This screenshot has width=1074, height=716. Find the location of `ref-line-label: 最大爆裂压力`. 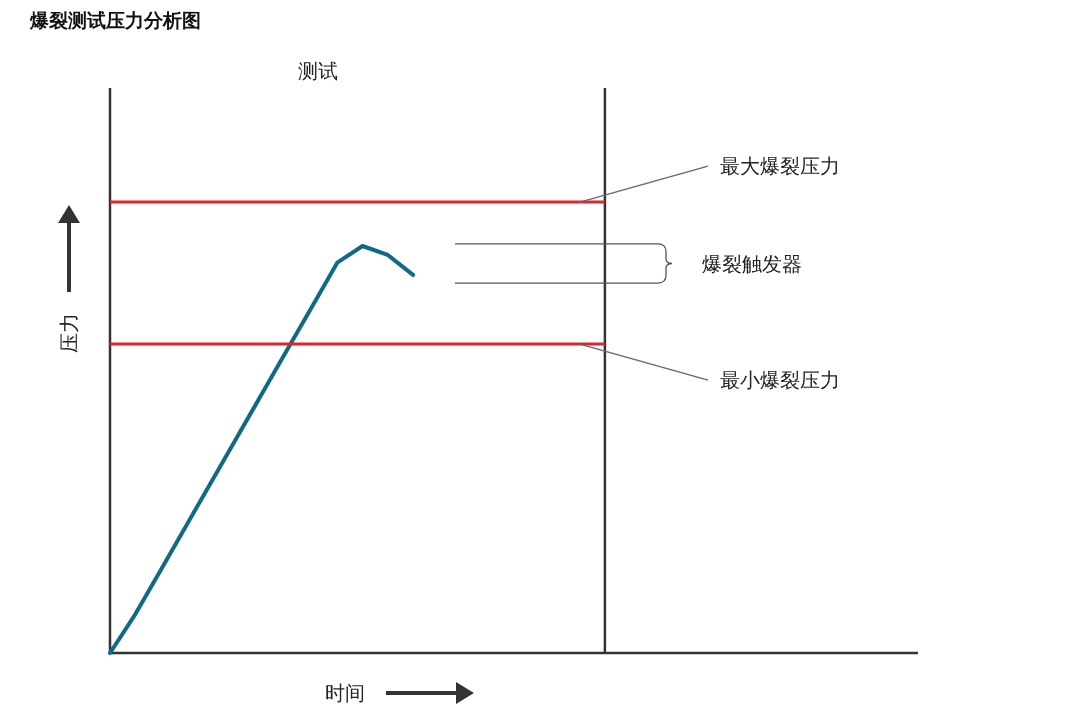

ref-line-label: 最大爆裂压力 is located at coordinates (780, 166).